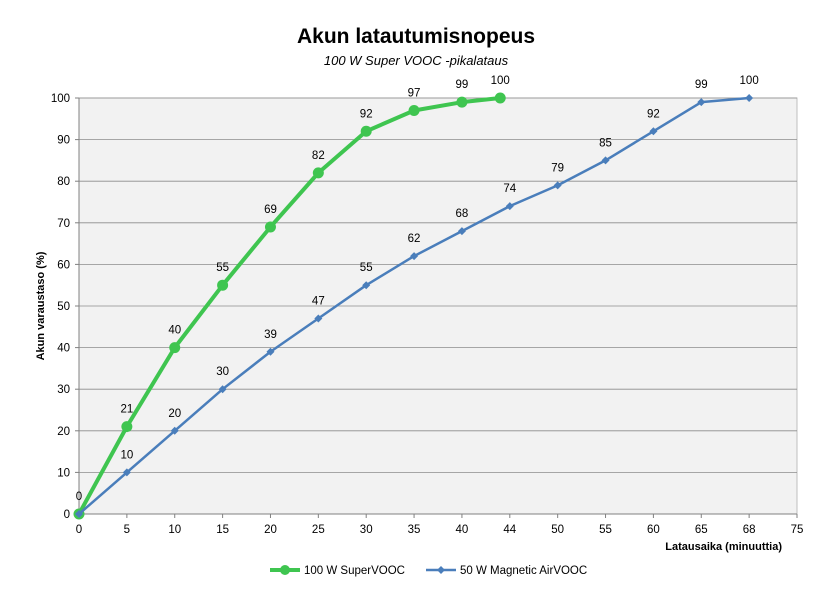 This screenshot has height=597, width=831. I want to click on x-tick-label: 35, so click(414, 530).